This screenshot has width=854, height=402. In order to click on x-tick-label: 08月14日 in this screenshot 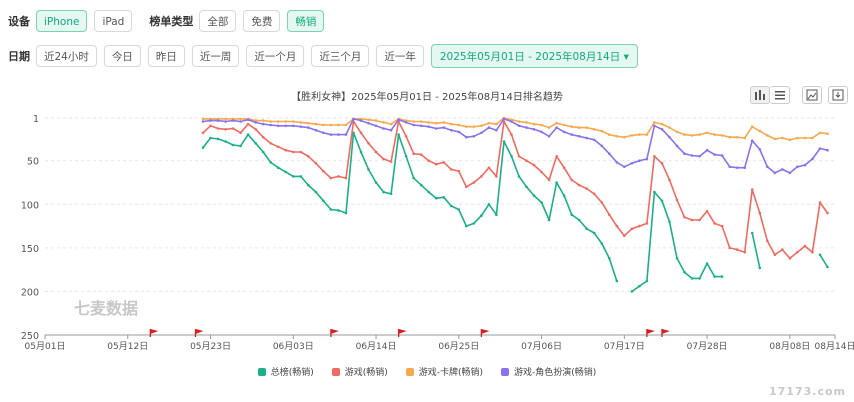, I will do `click(834, 346)`.